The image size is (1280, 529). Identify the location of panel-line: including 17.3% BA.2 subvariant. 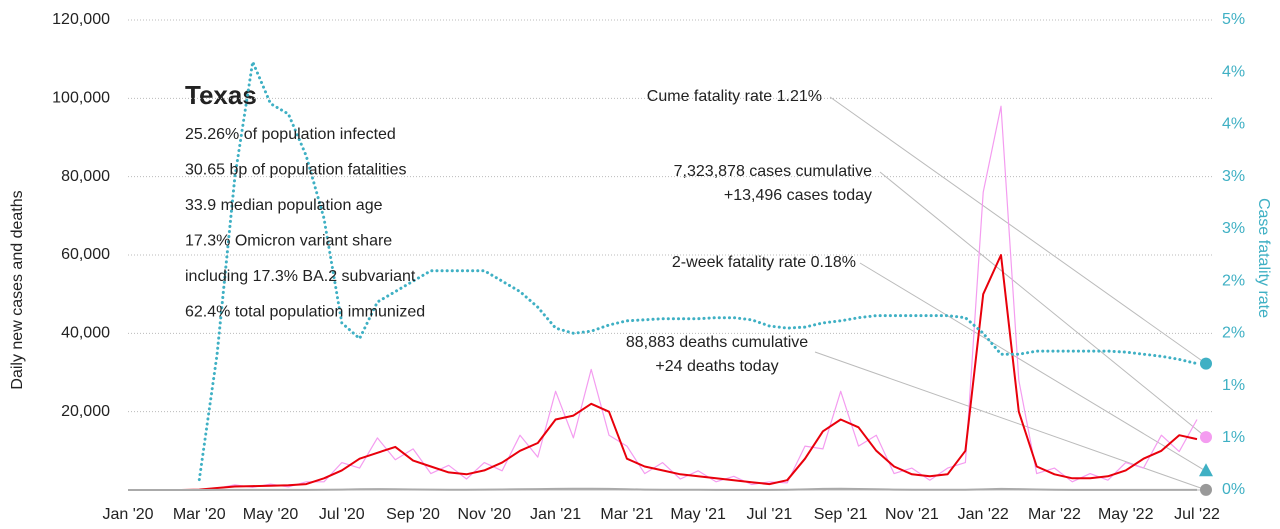
(300, 276).